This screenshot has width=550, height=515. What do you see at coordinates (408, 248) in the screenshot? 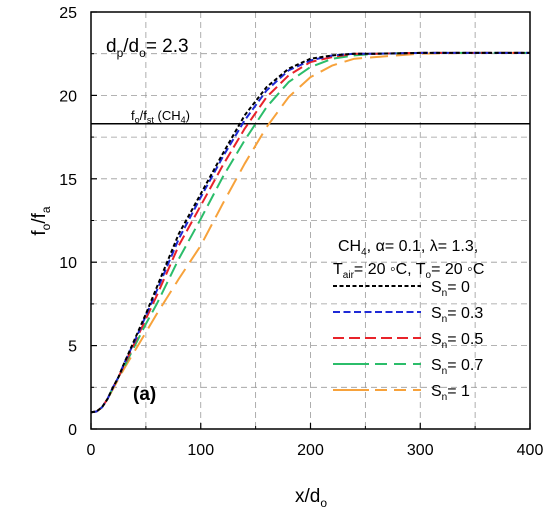
I see `conditions-line-1: CH4, α= 0.1, λ= 1.3,` at bounding box center [408, 248].